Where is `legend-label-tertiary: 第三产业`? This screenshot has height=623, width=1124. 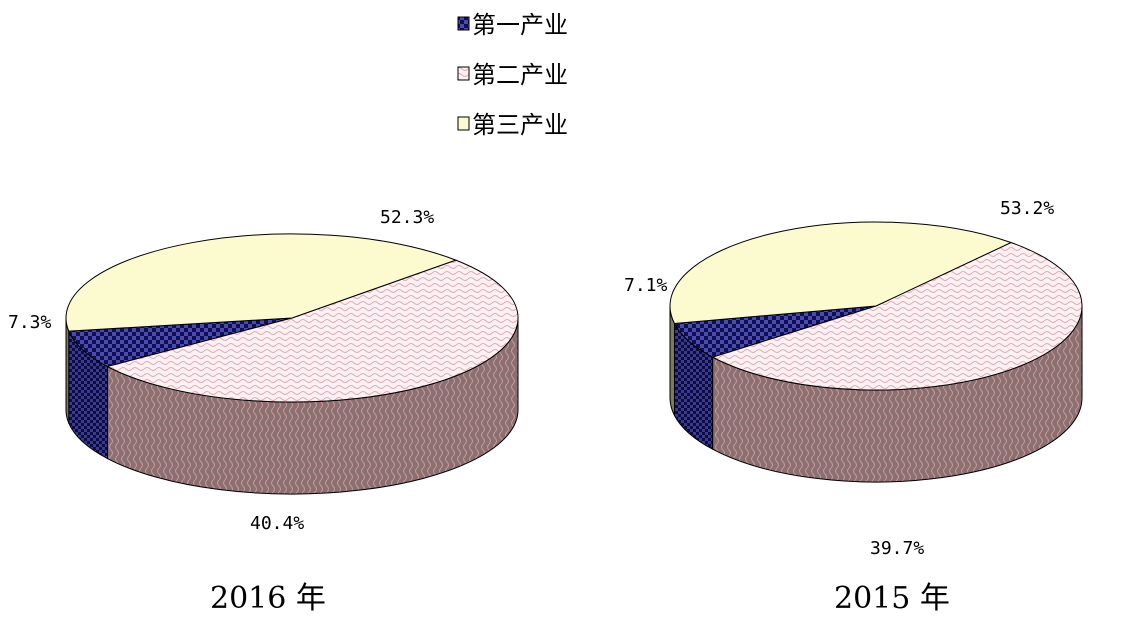
legend-label-tertiary: 第三产业 is located at coordinates (520, 125).